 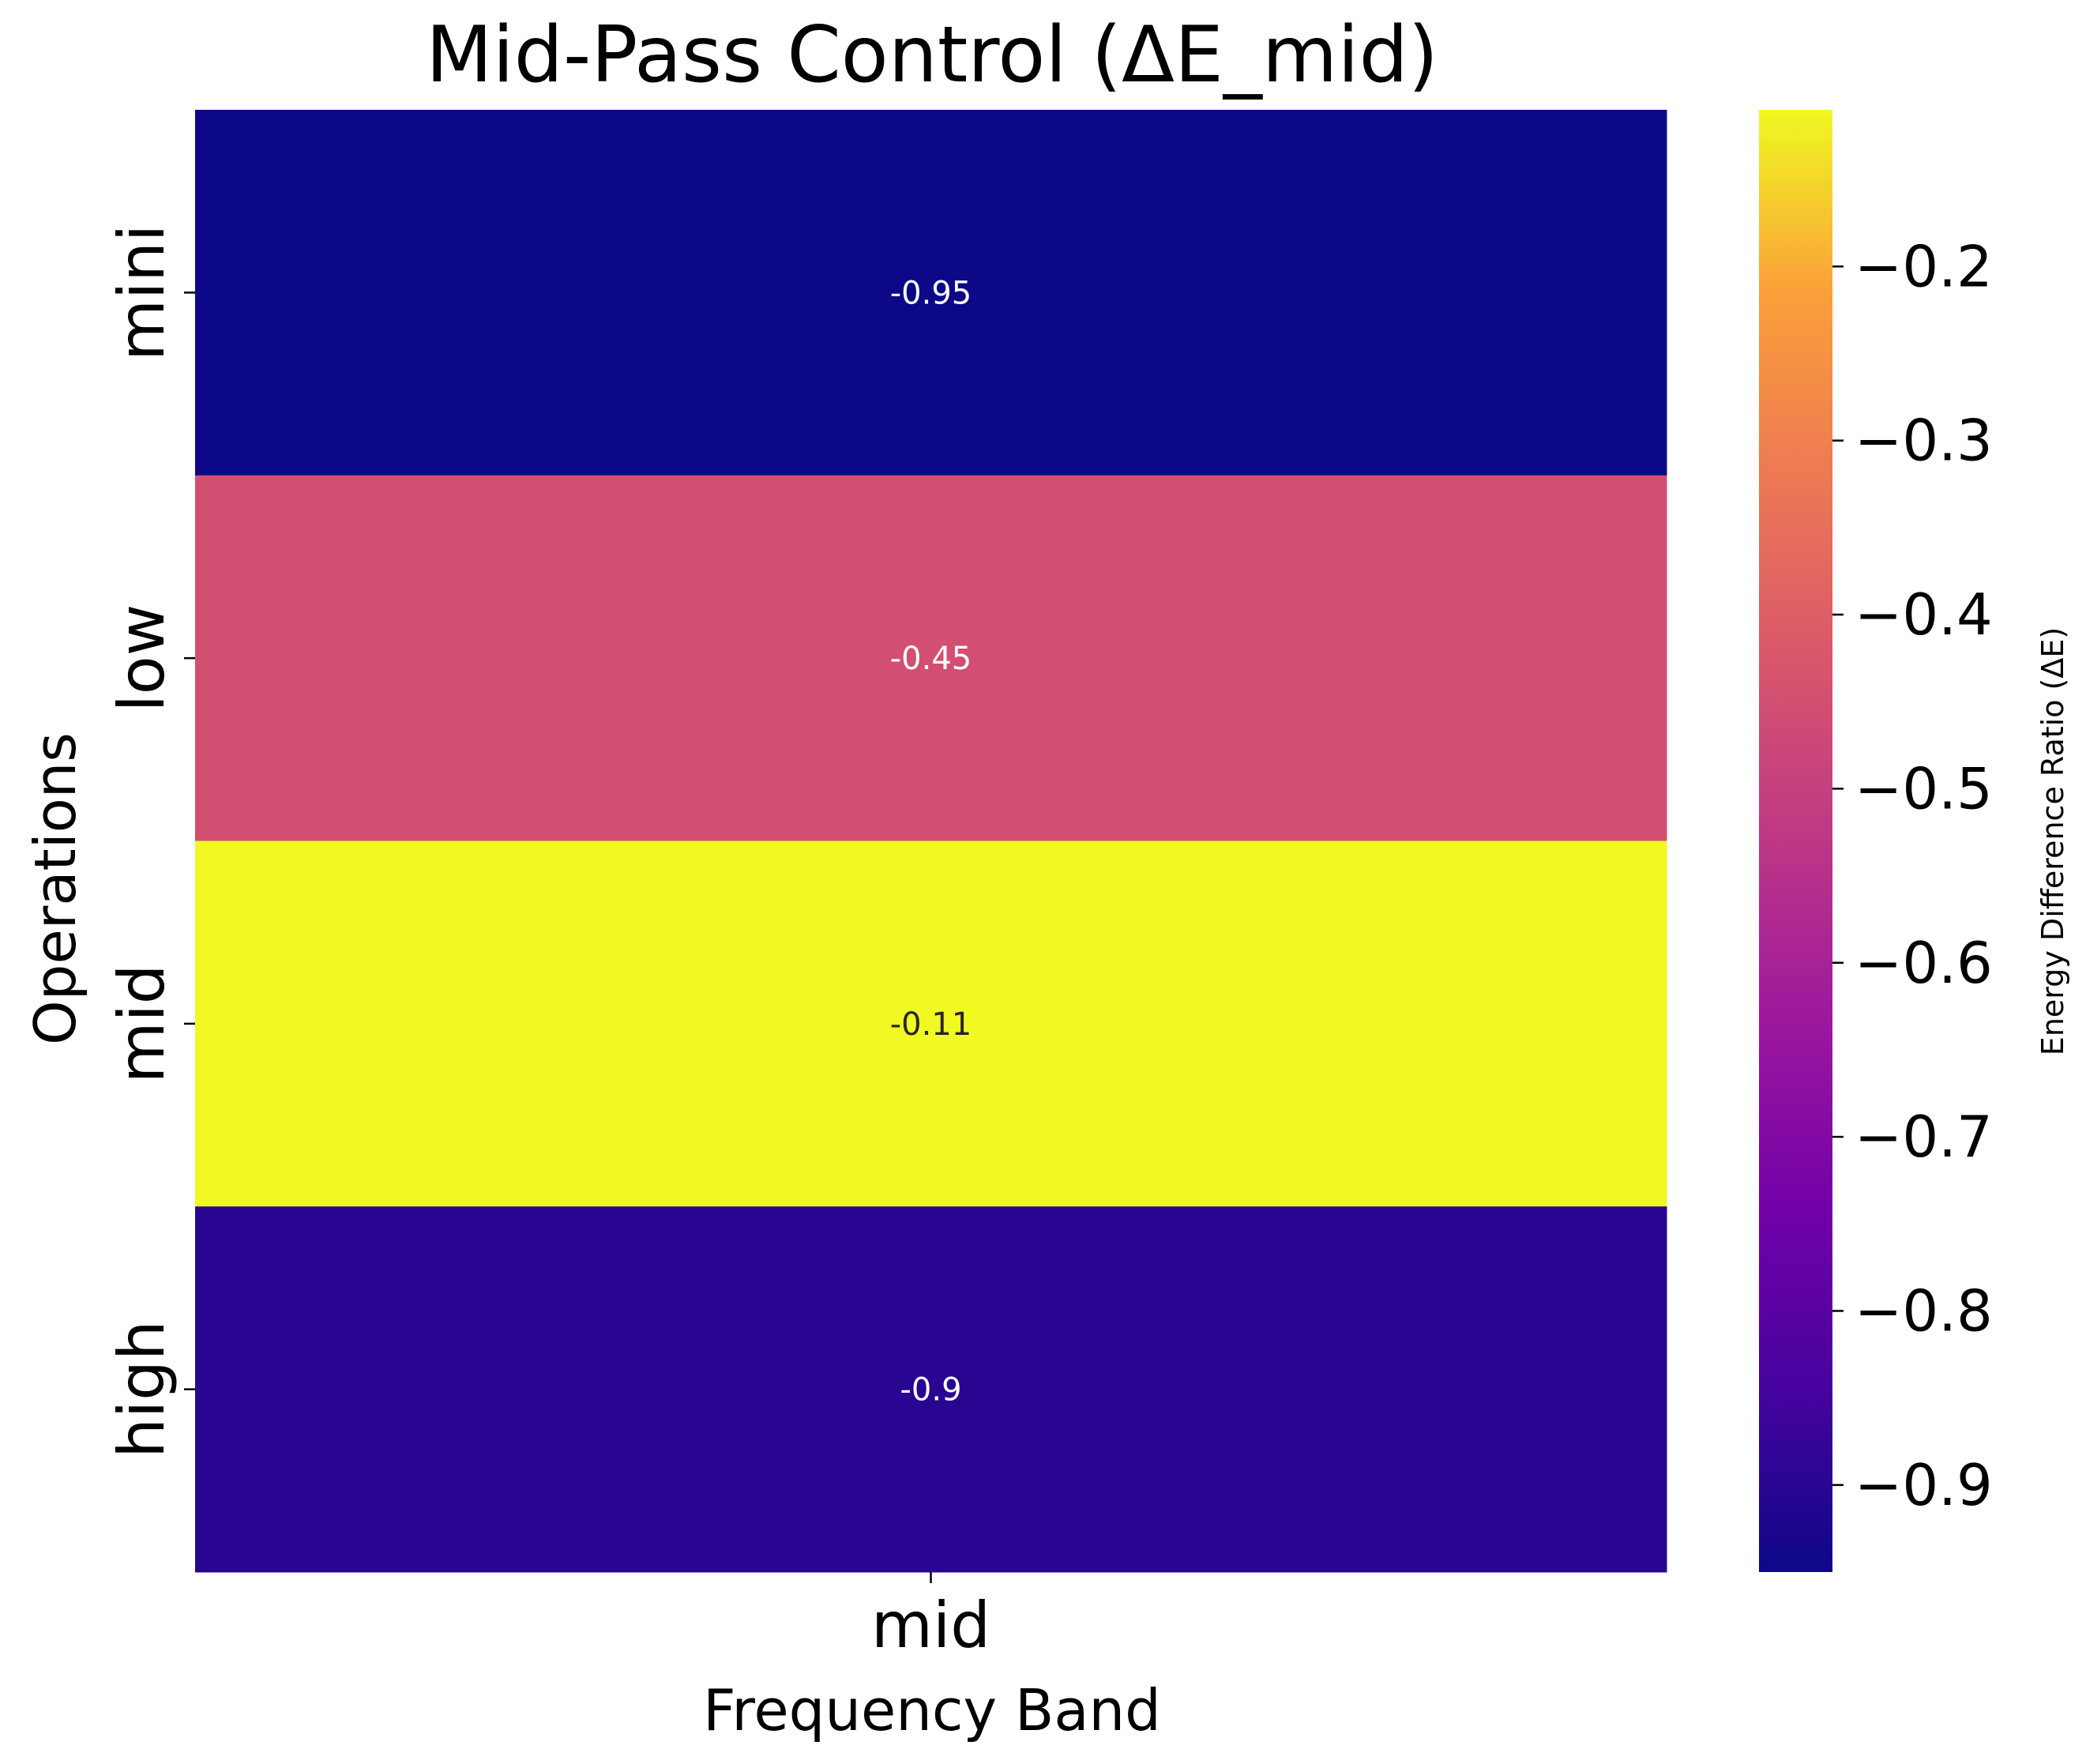 I want to click on y-axis: mini low mid high, so click(x=150, y=841).